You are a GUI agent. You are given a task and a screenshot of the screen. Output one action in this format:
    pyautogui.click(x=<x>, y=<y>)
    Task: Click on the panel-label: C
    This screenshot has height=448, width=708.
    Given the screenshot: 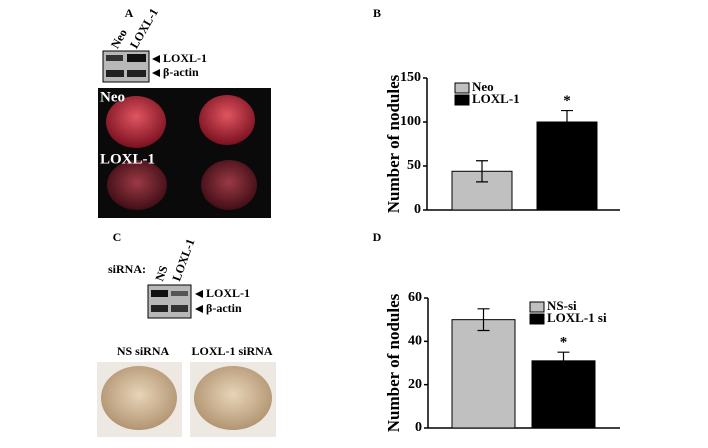 What is the action you would take?
    pyautogui.click(x=117, y=237)
    